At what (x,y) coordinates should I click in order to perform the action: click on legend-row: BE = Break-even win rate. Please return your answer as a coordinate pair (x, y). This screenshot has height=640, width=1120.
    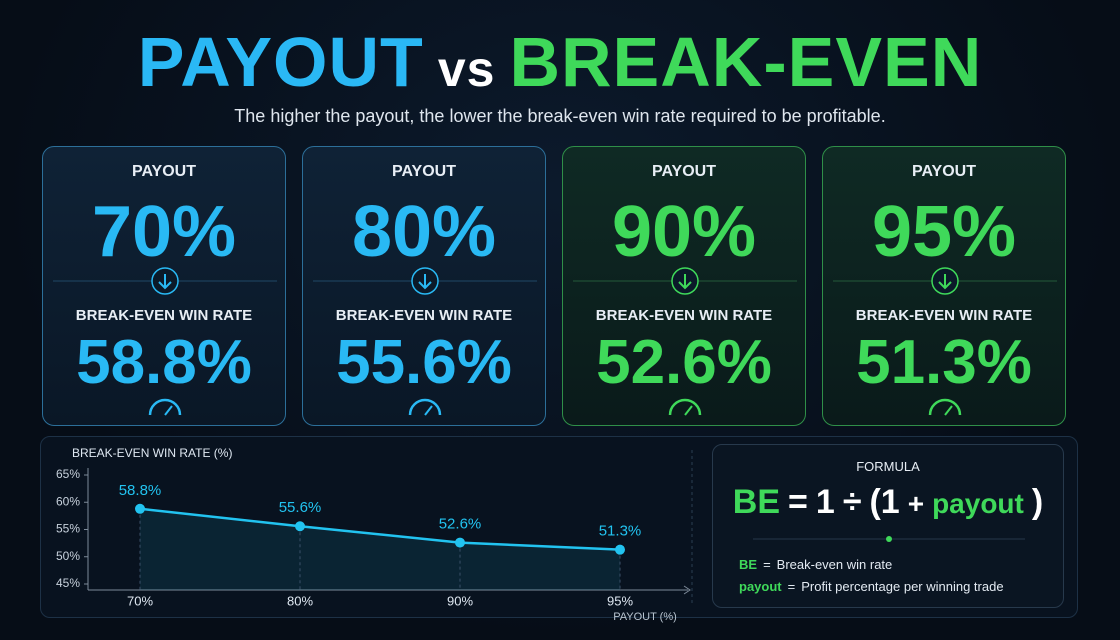
    Looking at the image, I should click on (815, 564).